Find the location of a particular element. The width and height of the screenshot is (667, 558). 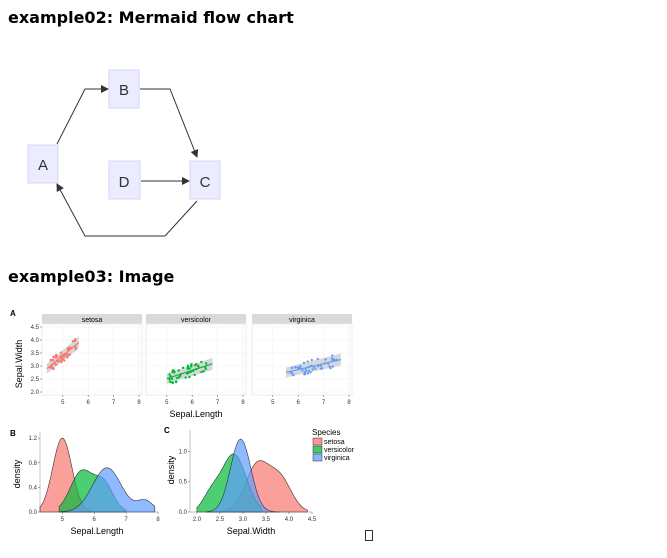

image-heading: example03: Image is located at coordinates (91, 276).